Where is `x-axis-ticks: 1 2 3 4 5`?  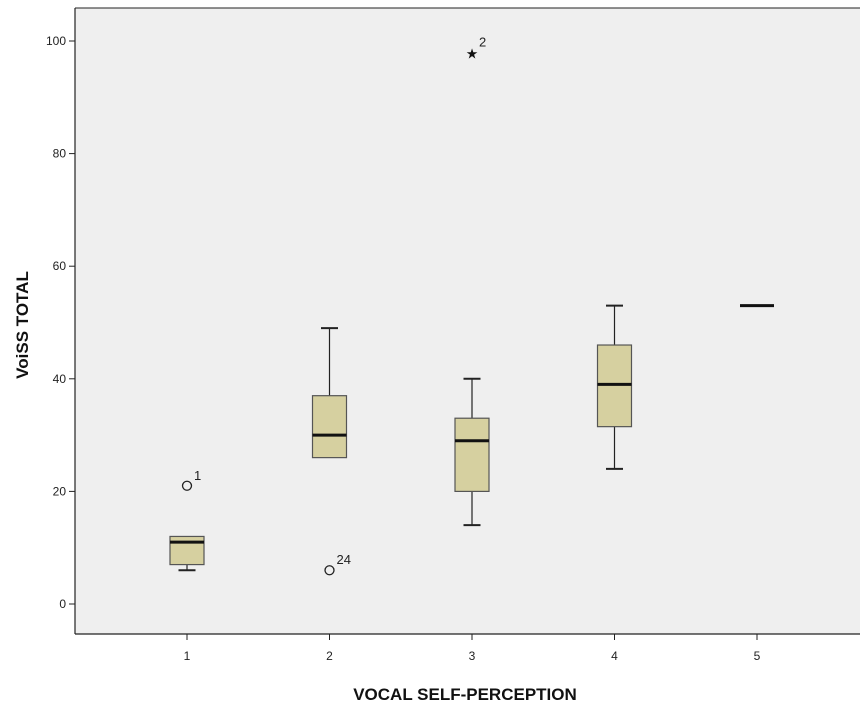
x-axis-ticks: 1 2 3 4 5 is located at coordinates (472, 648).